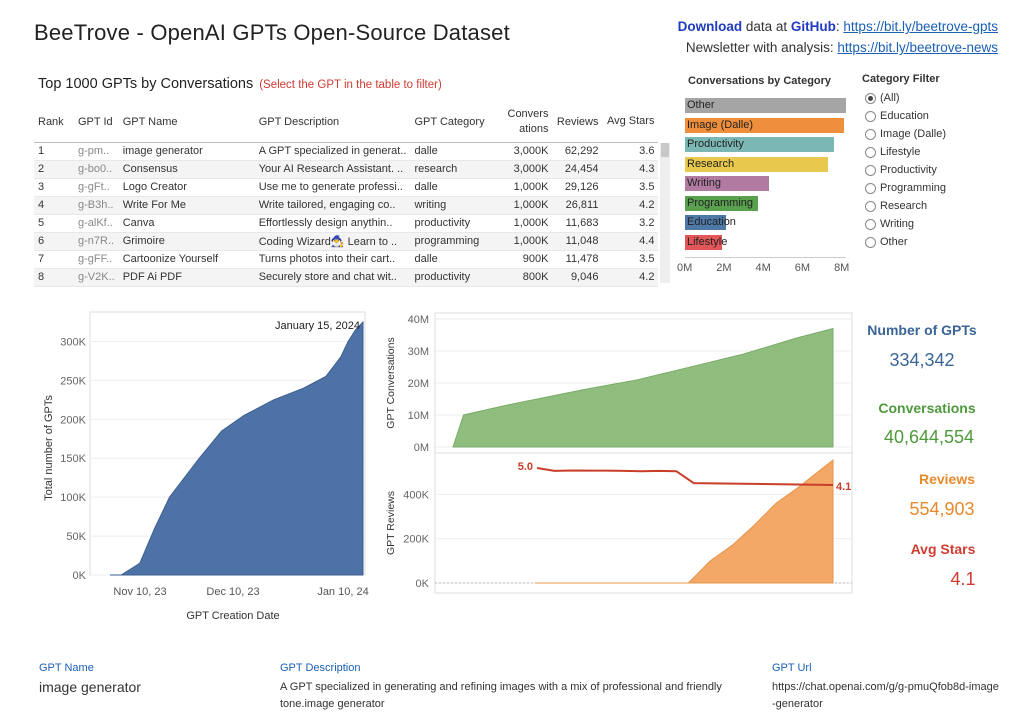  I want to click on kpi-gpts-label: Number of GPTs, so click(922, 330).